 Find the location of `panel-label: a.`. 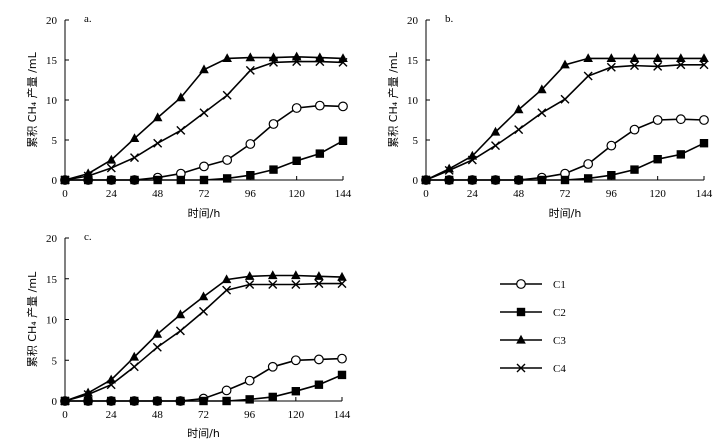

panel-label: a. is located at coordinates (88, 19).